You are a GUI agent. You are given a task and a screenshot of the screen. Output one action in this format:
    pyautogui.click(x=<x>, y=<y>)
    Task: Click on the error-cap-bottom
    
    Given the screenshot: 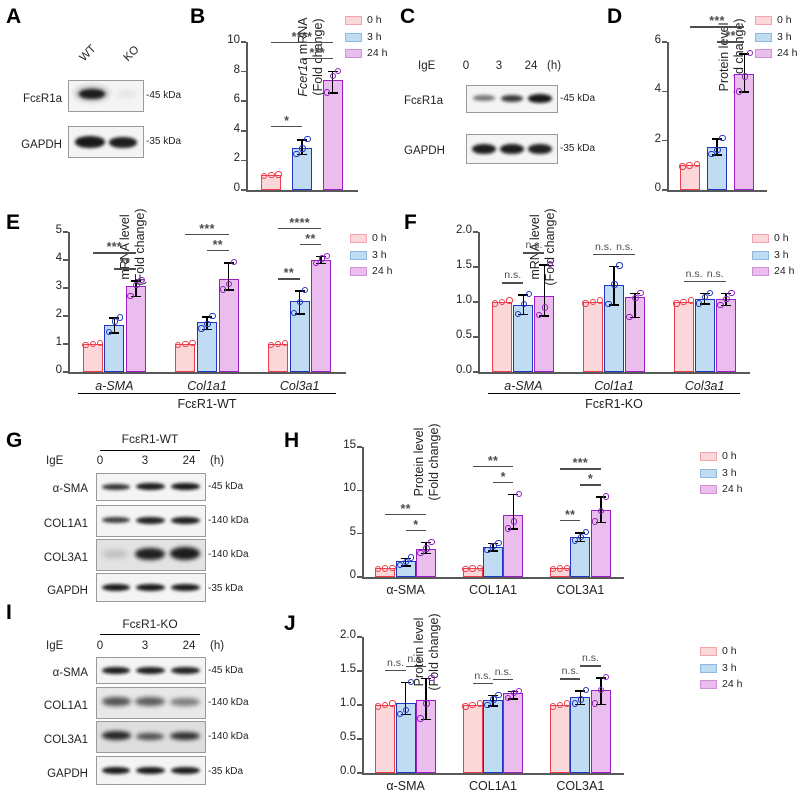 What is the action you would take?
    pyautogui.click(x=600, y=522)
    